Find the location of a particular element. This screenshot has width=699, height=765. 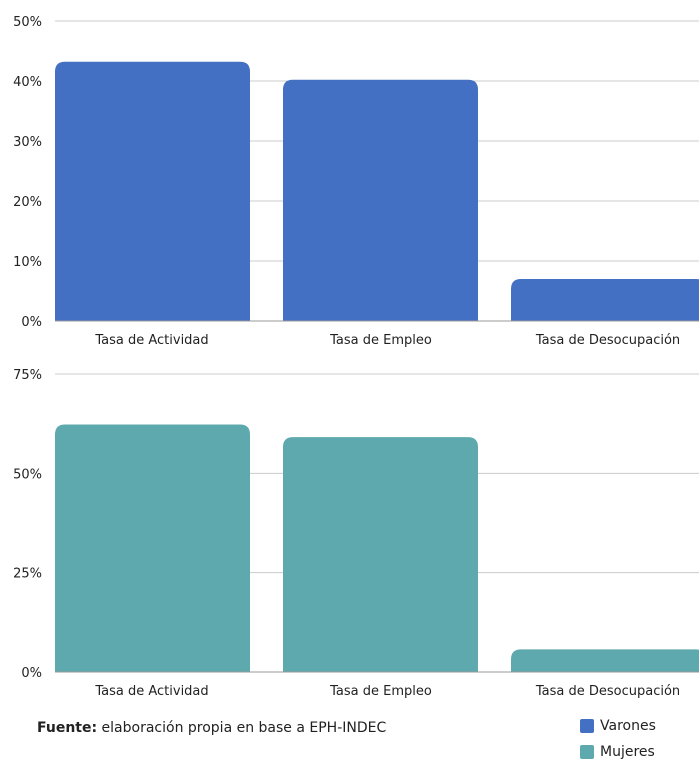

source-label: Fuente: is located at coordinates (67, 728).